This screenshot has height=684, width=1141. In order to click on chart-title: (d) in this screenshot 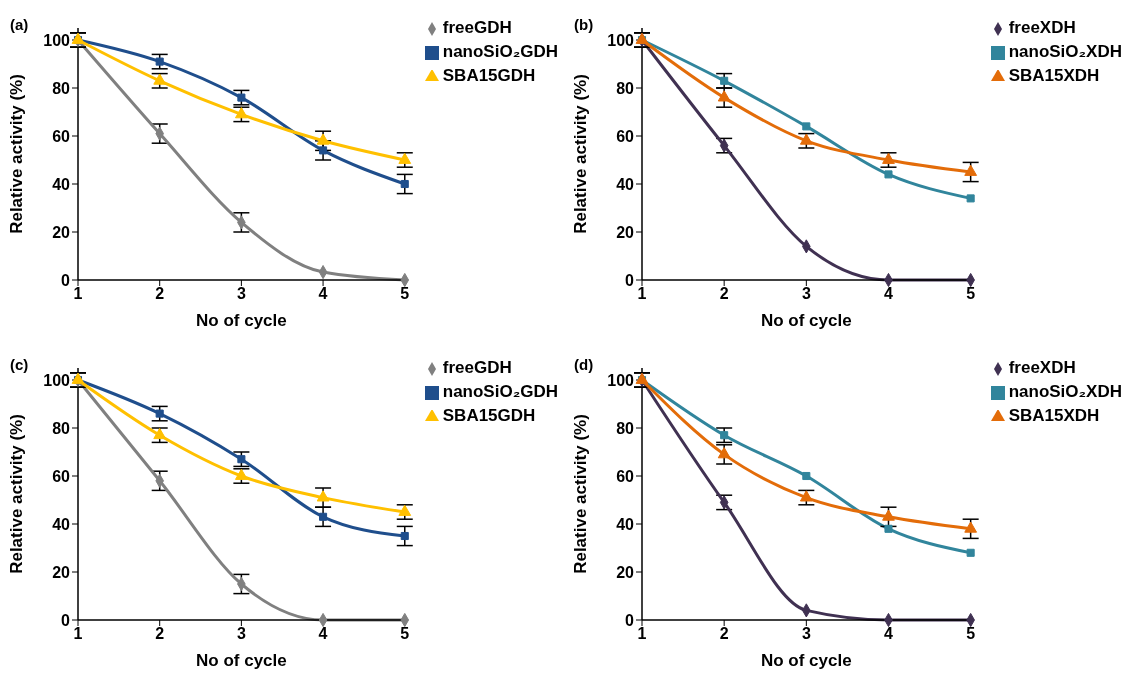, I will do `click(584, 364)`.